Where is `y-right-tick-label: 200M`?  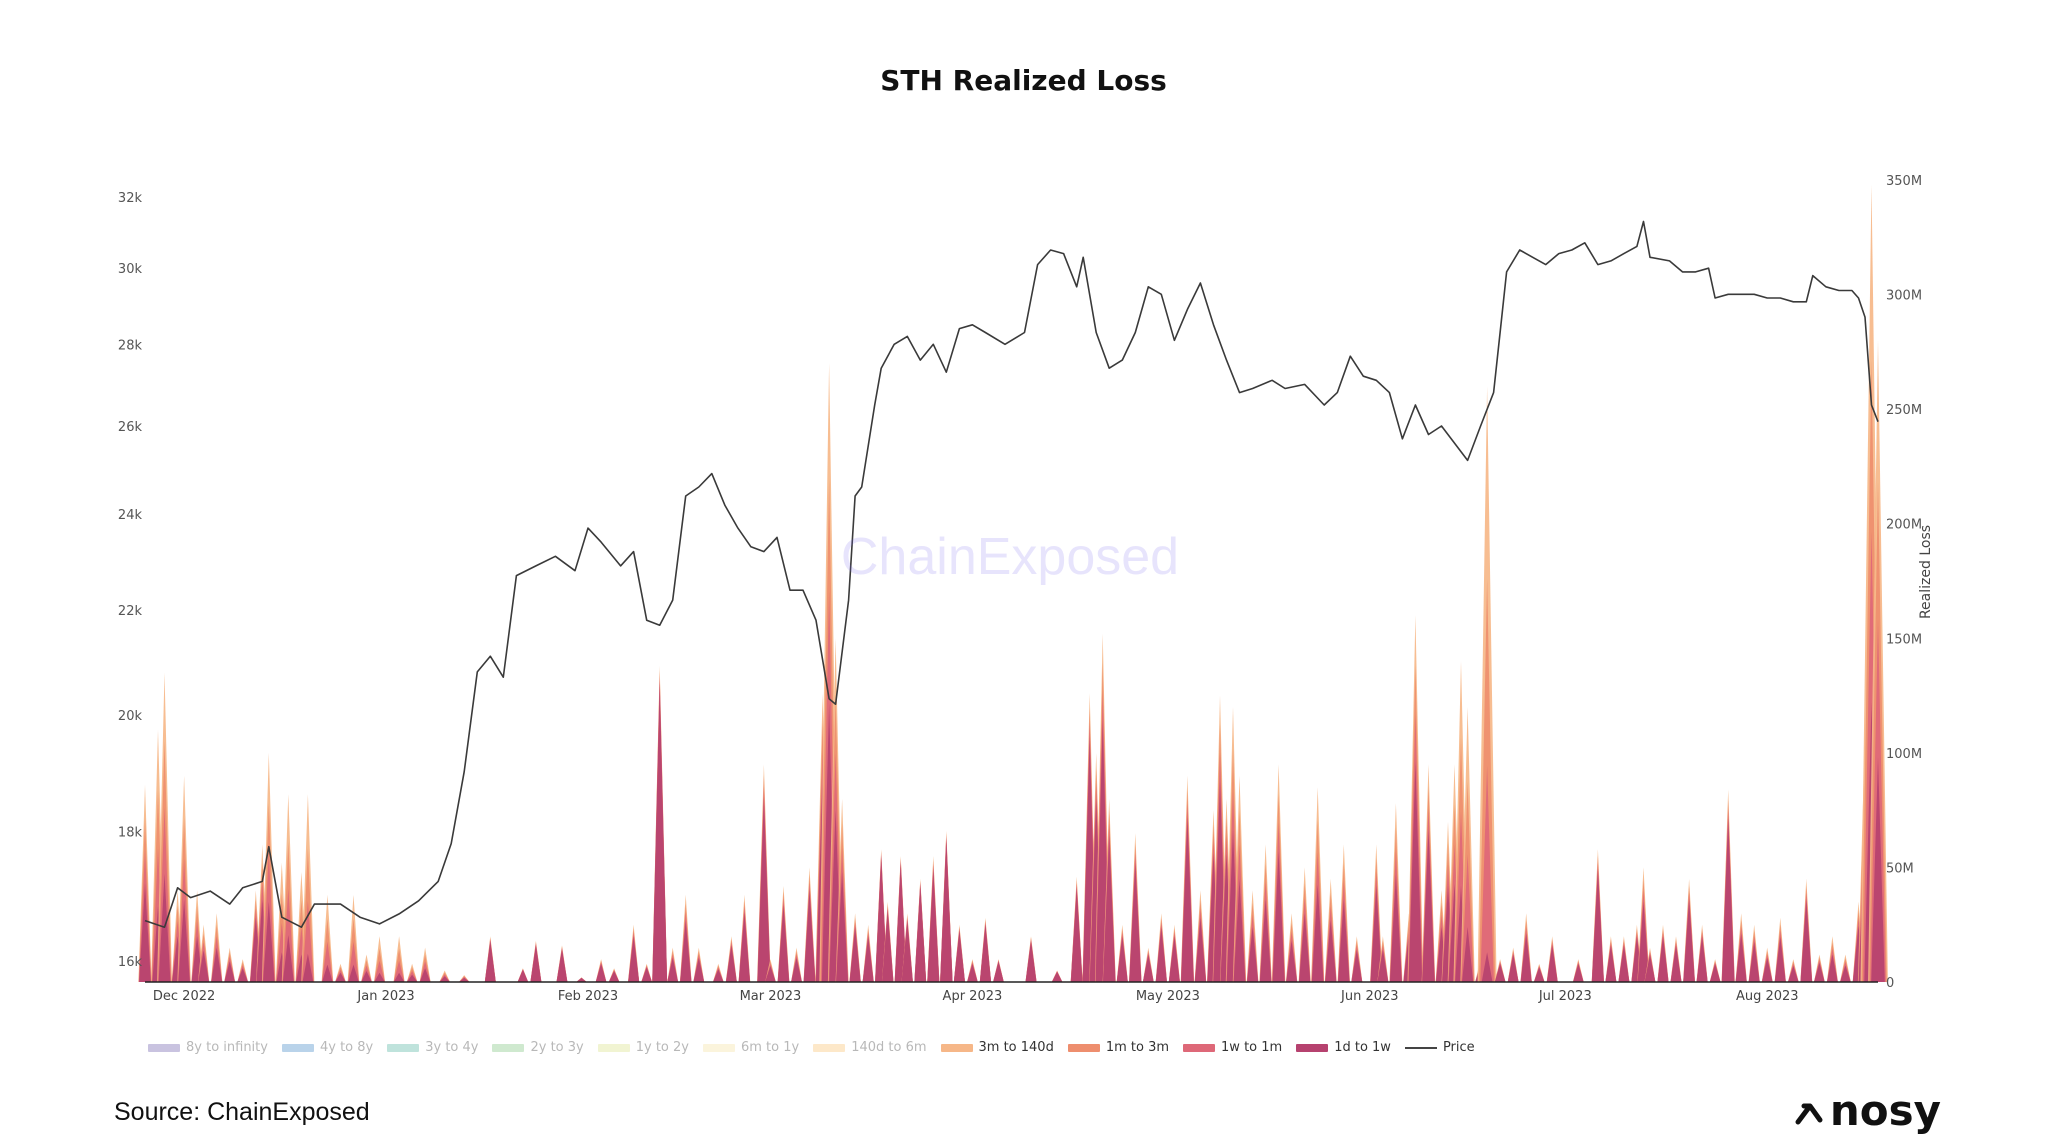 y-right-tick-label: 200M is located at coordinates (1904, 525).